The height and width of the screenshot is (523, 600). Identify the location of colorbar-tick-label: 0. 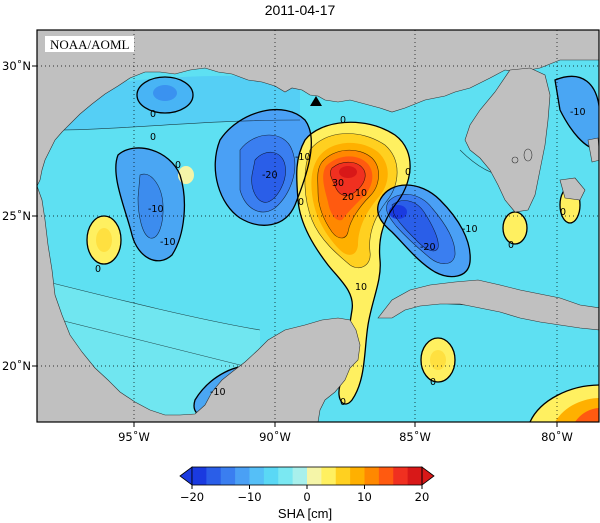
(306, 497).